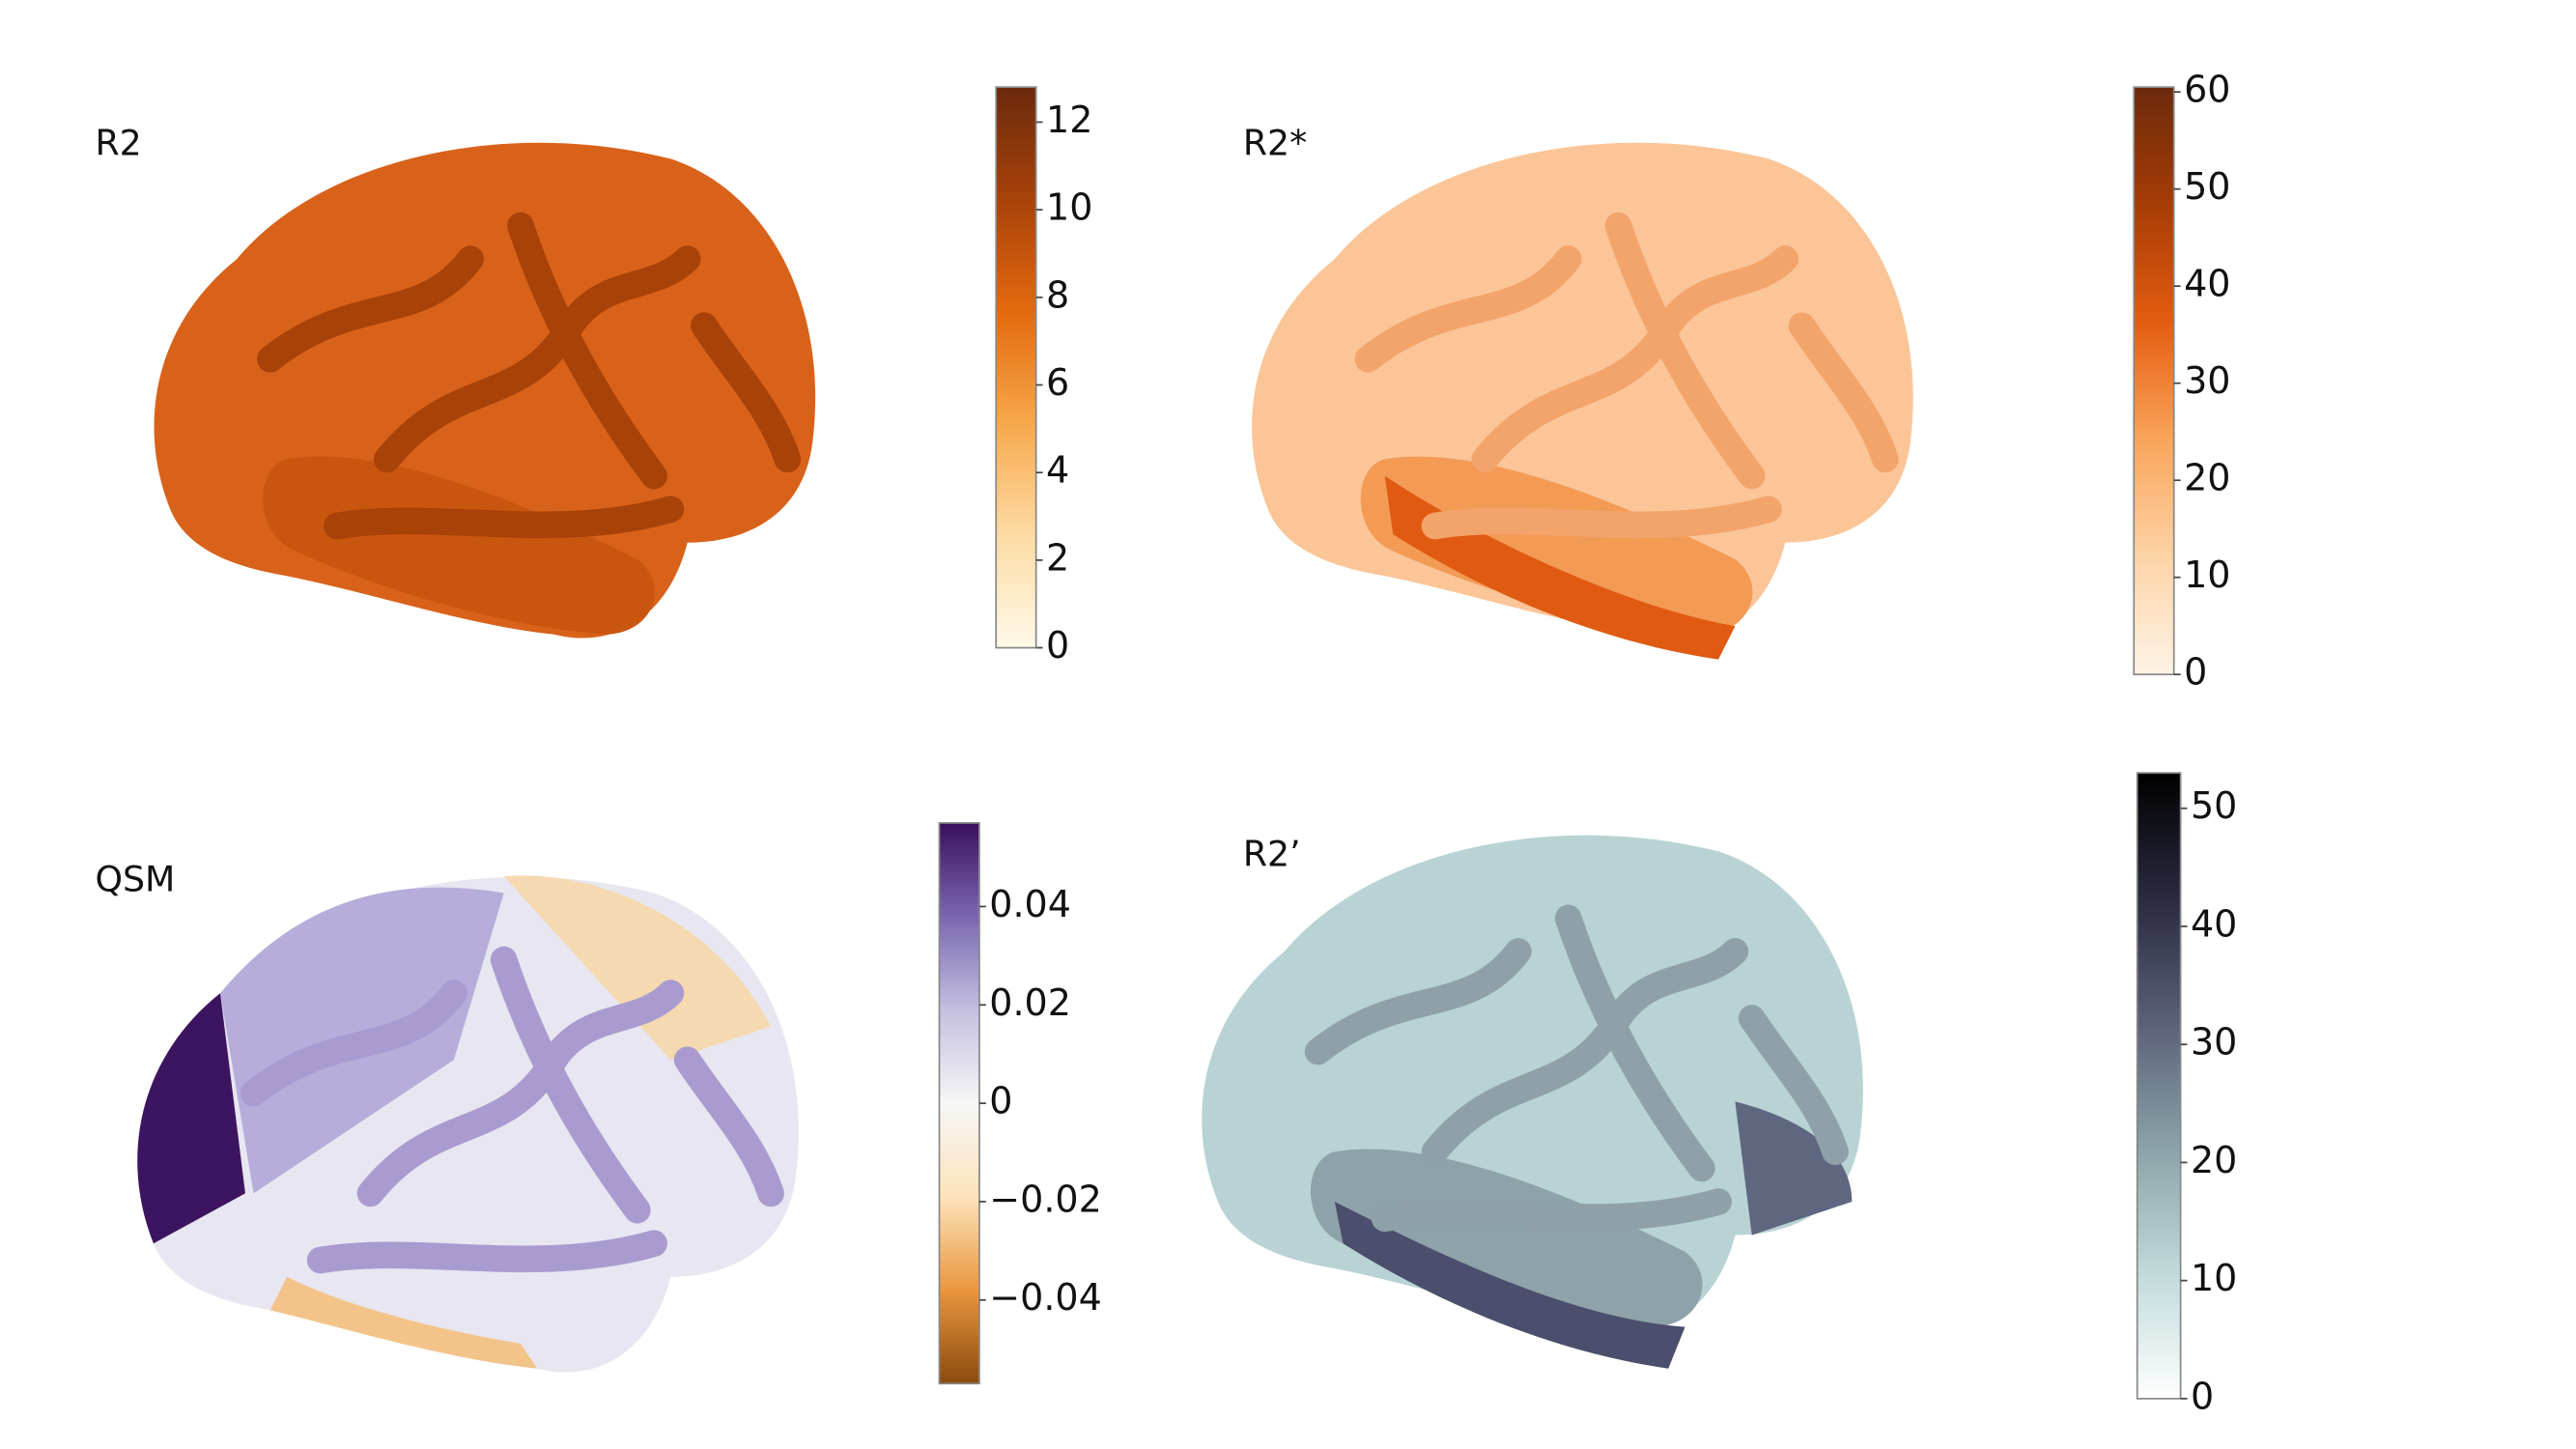 Image resolution: width=2576 pixels, height=1449 pixels. Describe the element at coordinates (1045, 1297) in the screenshot. I see `tick-label: −0.04` at that location.